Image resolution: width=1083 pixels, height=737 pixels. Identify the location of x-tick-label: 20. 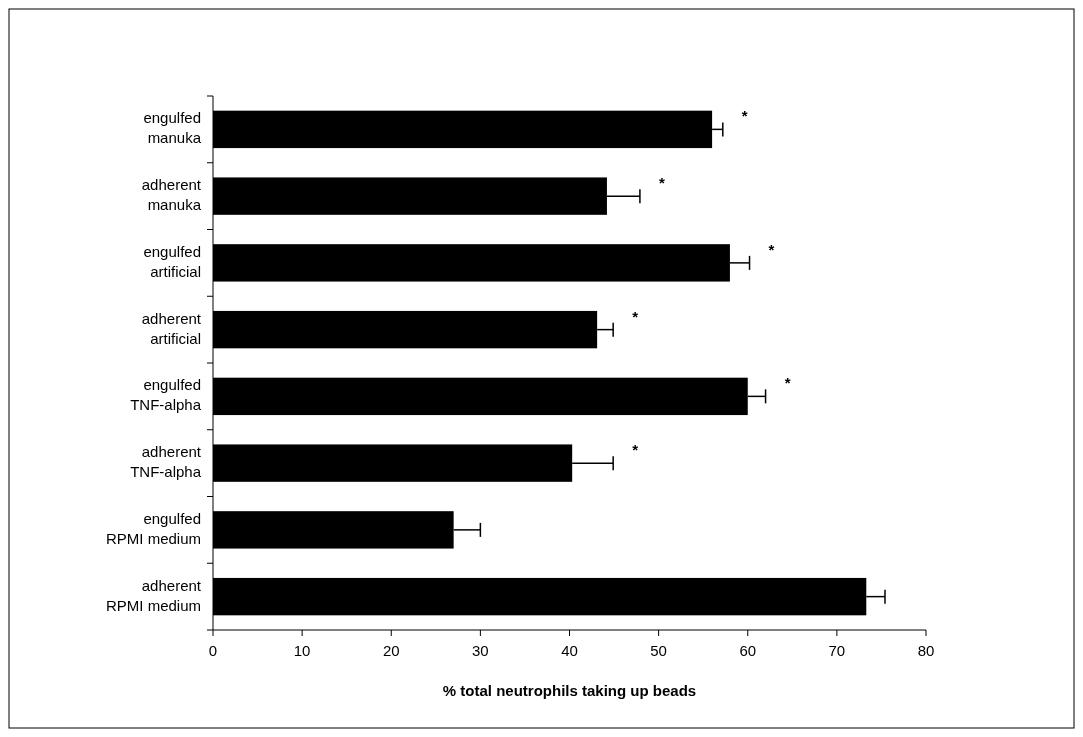
(391, 650).